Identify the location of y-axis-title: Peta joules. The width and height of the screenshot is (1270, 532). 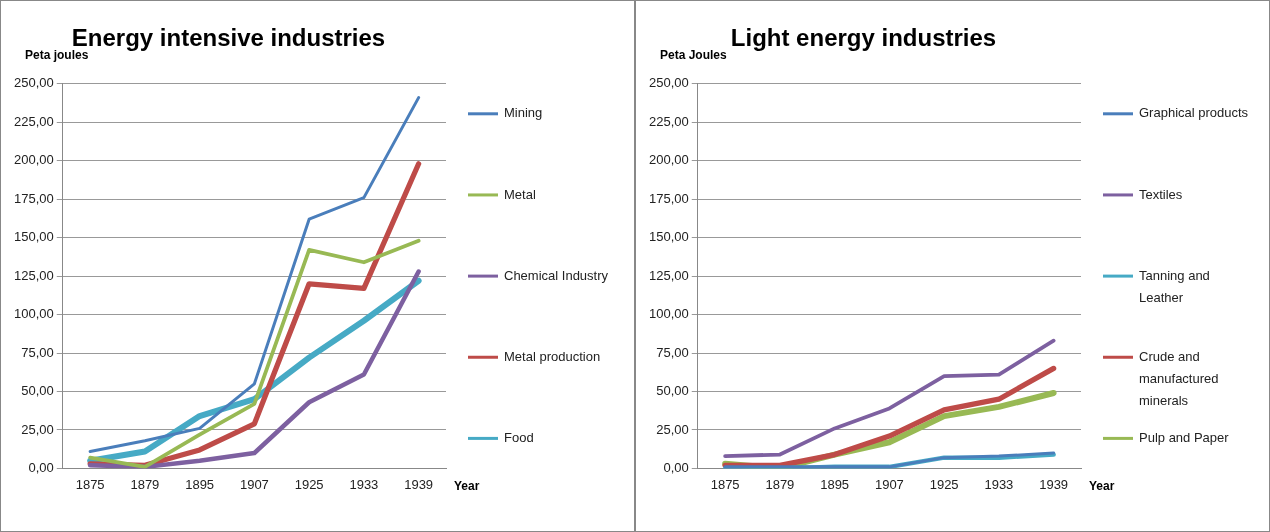
(57, 55).